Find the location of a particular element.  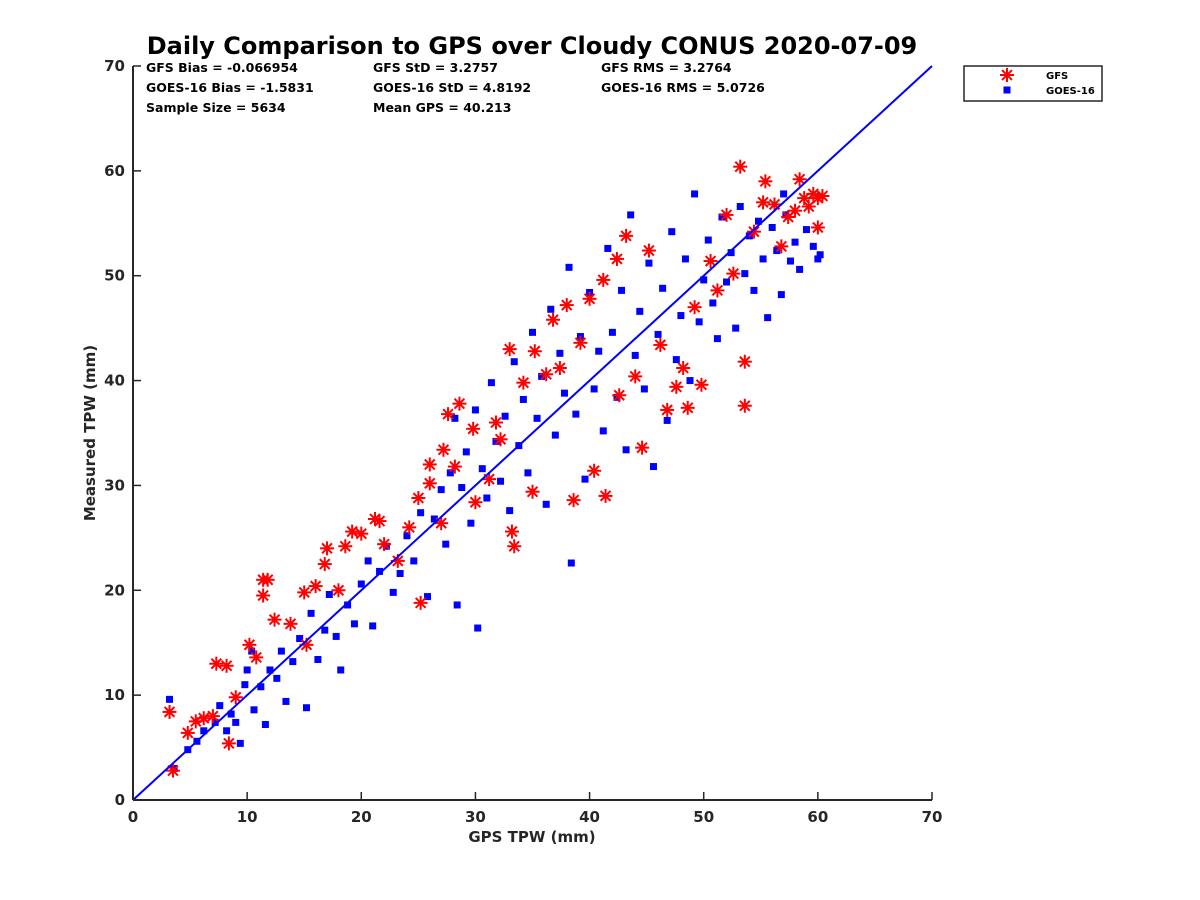

y-tick-label: 40 is located at coordinates (114, 381).